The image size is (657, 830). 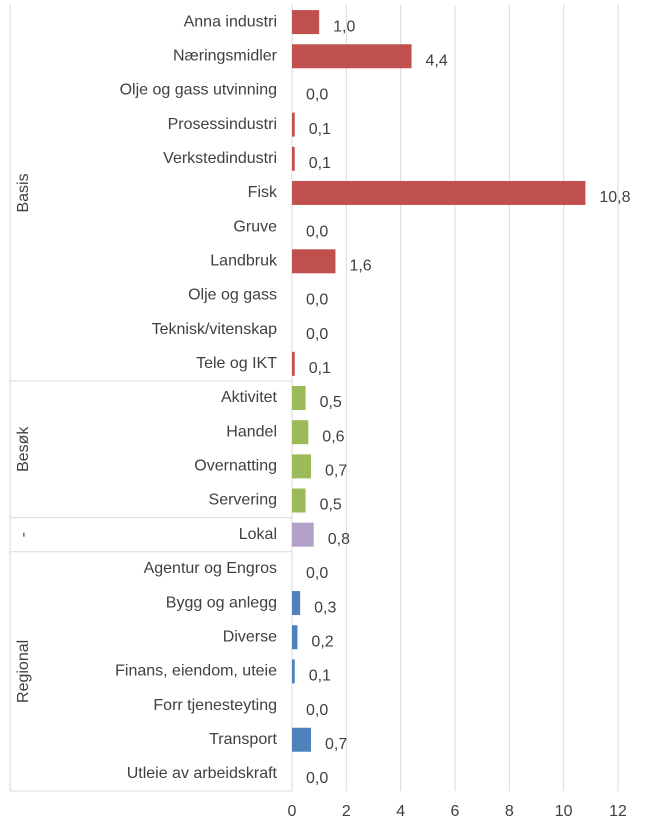 What do you see at coordinates (251, 431) in the screenshot?
I see `y-tick-label: Handel` at bounding box center [251, 431].